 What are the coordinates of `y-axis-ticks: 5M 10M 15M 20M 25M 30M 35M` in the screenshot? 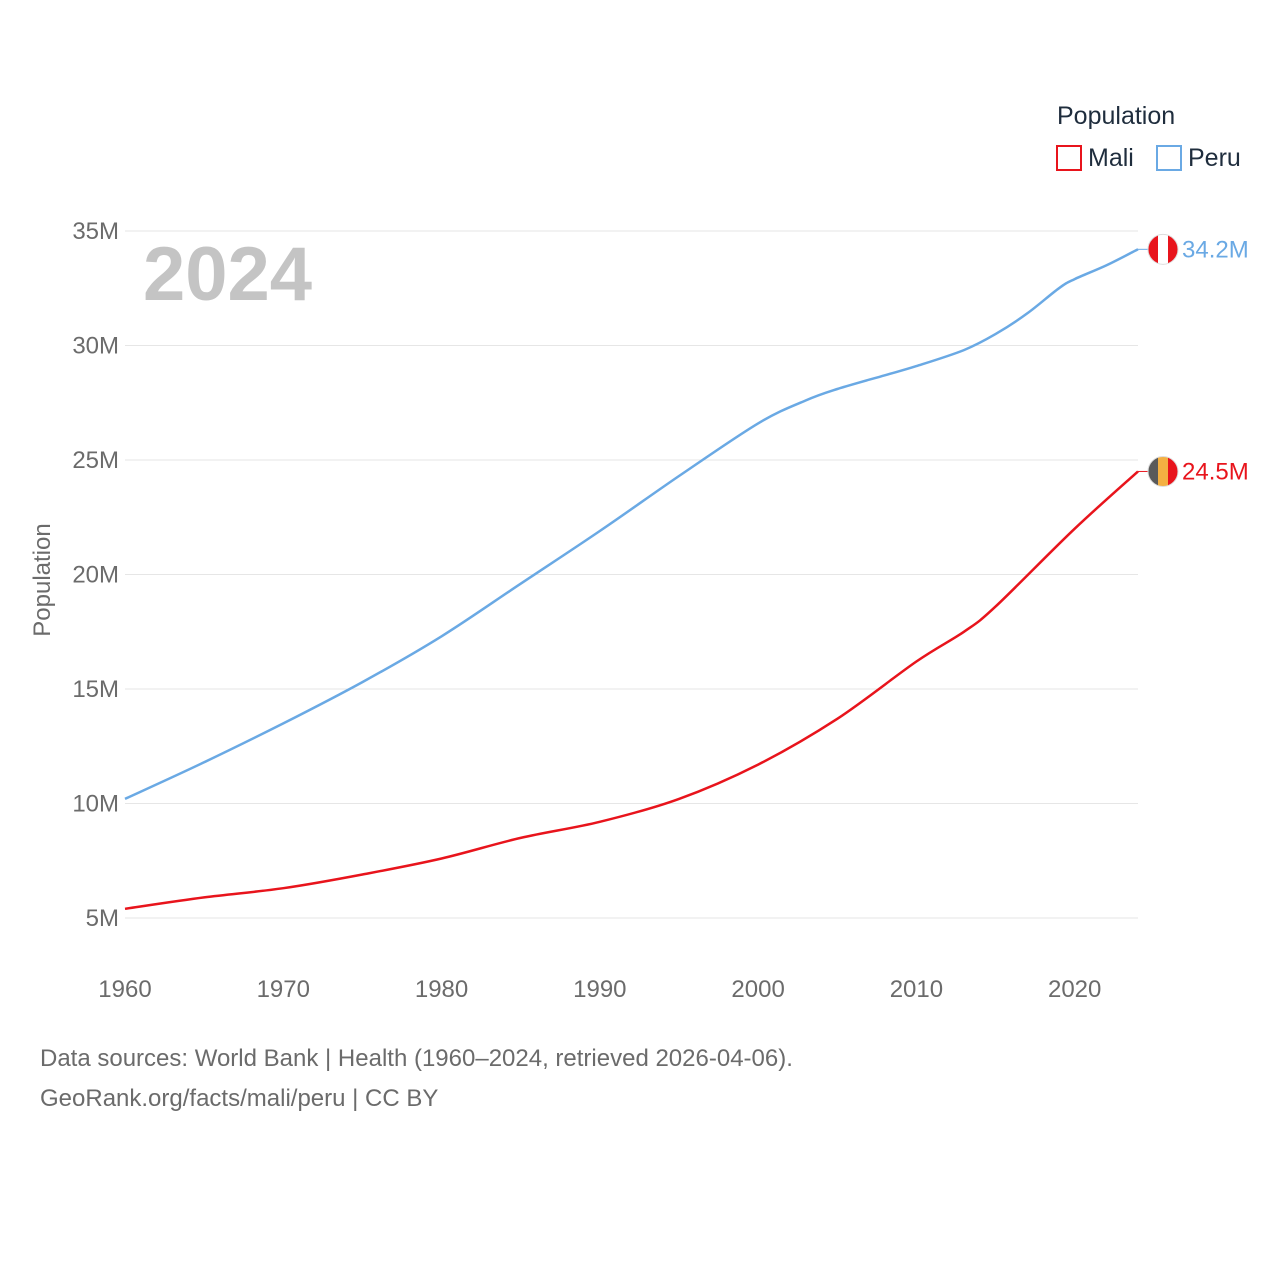 It's located at (95, 575).